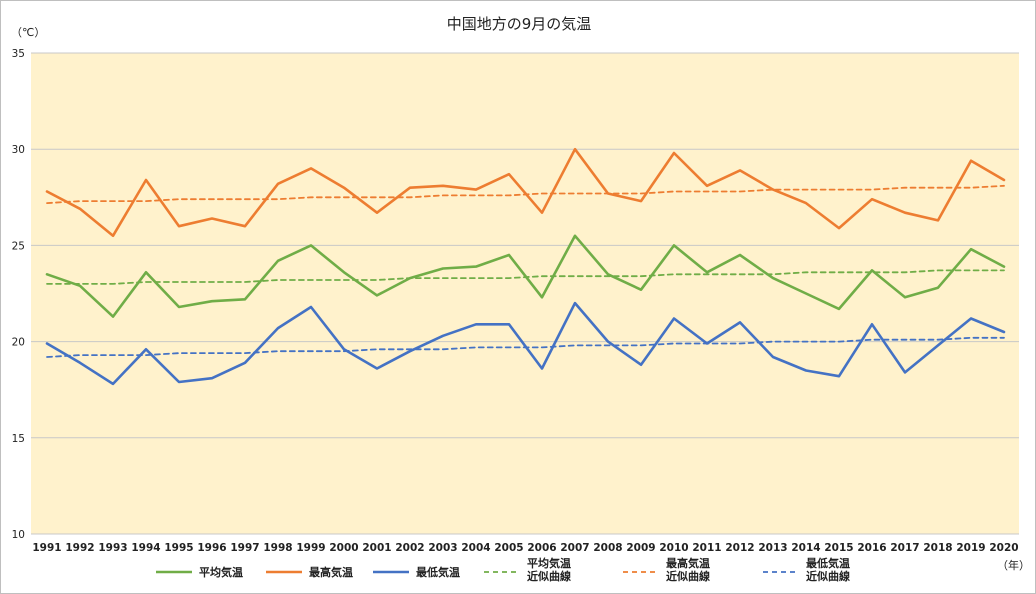 This screenshot has height=594, width=1036. What do you see at coordinates (838, 548) in the screenshot?
I see `x-tick-label: 2015` at bounding box center [838, 548].